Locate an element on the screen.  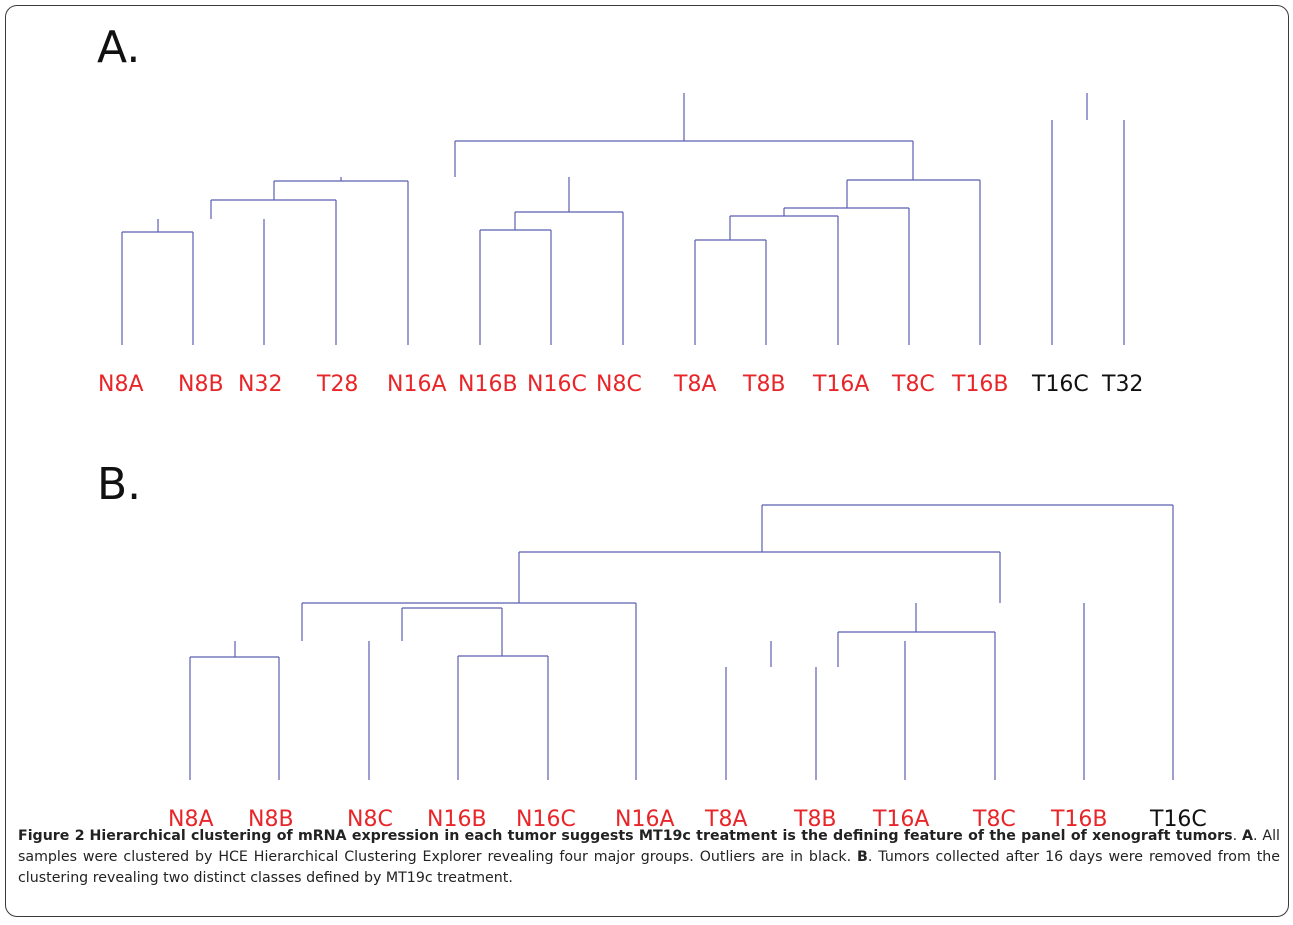
caption-part-a-label: A is located at coordinates (1247, 836).